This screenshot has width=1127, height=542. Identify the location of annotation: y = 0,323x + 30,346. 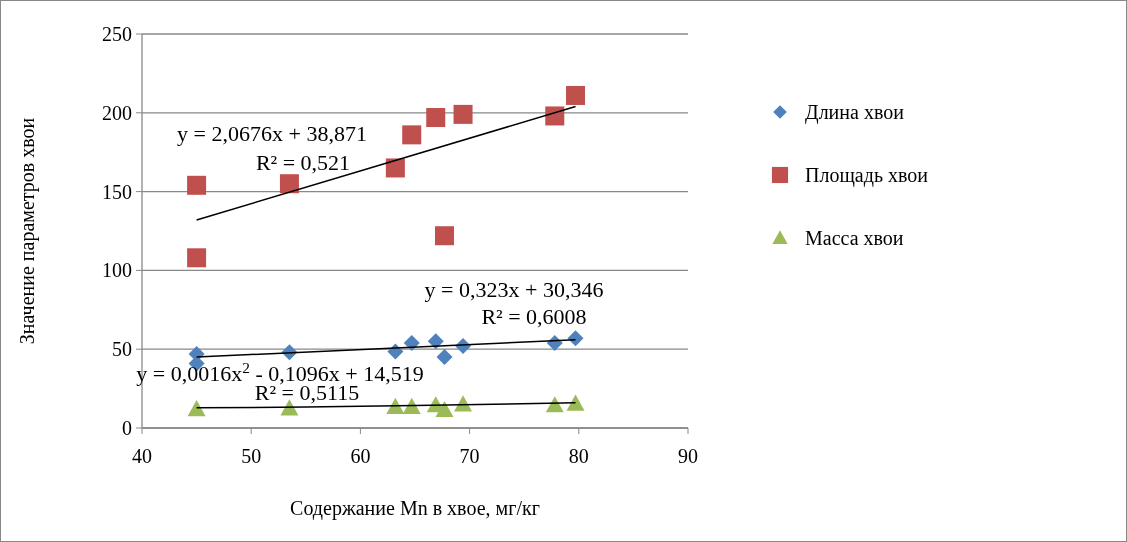
(514, 289).